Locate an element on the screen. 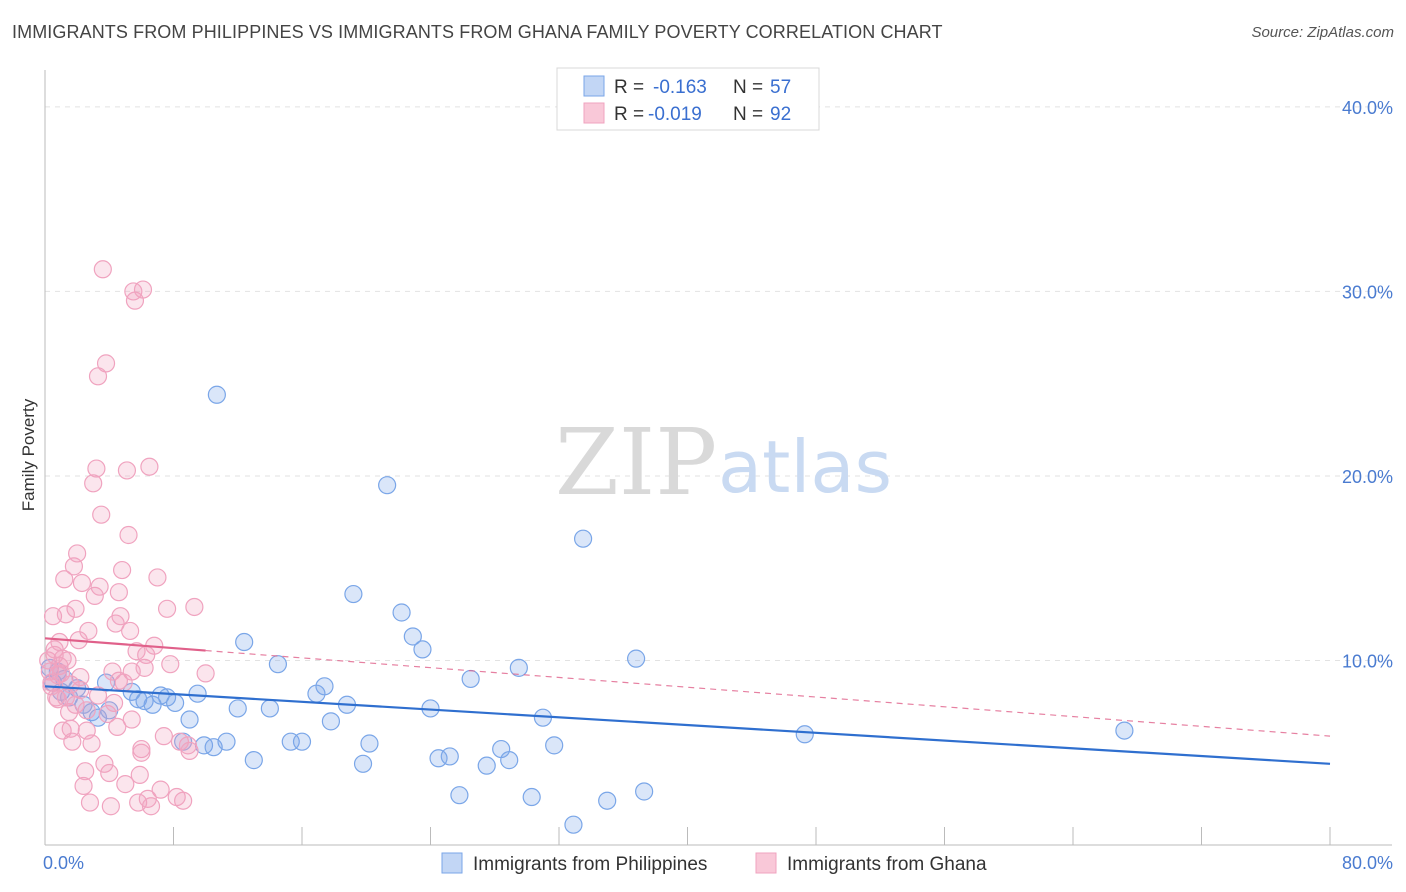 This screenshot has width=1406, height=892. x-tick-label-1: 80.0% is located at coordinates (1367, 863).